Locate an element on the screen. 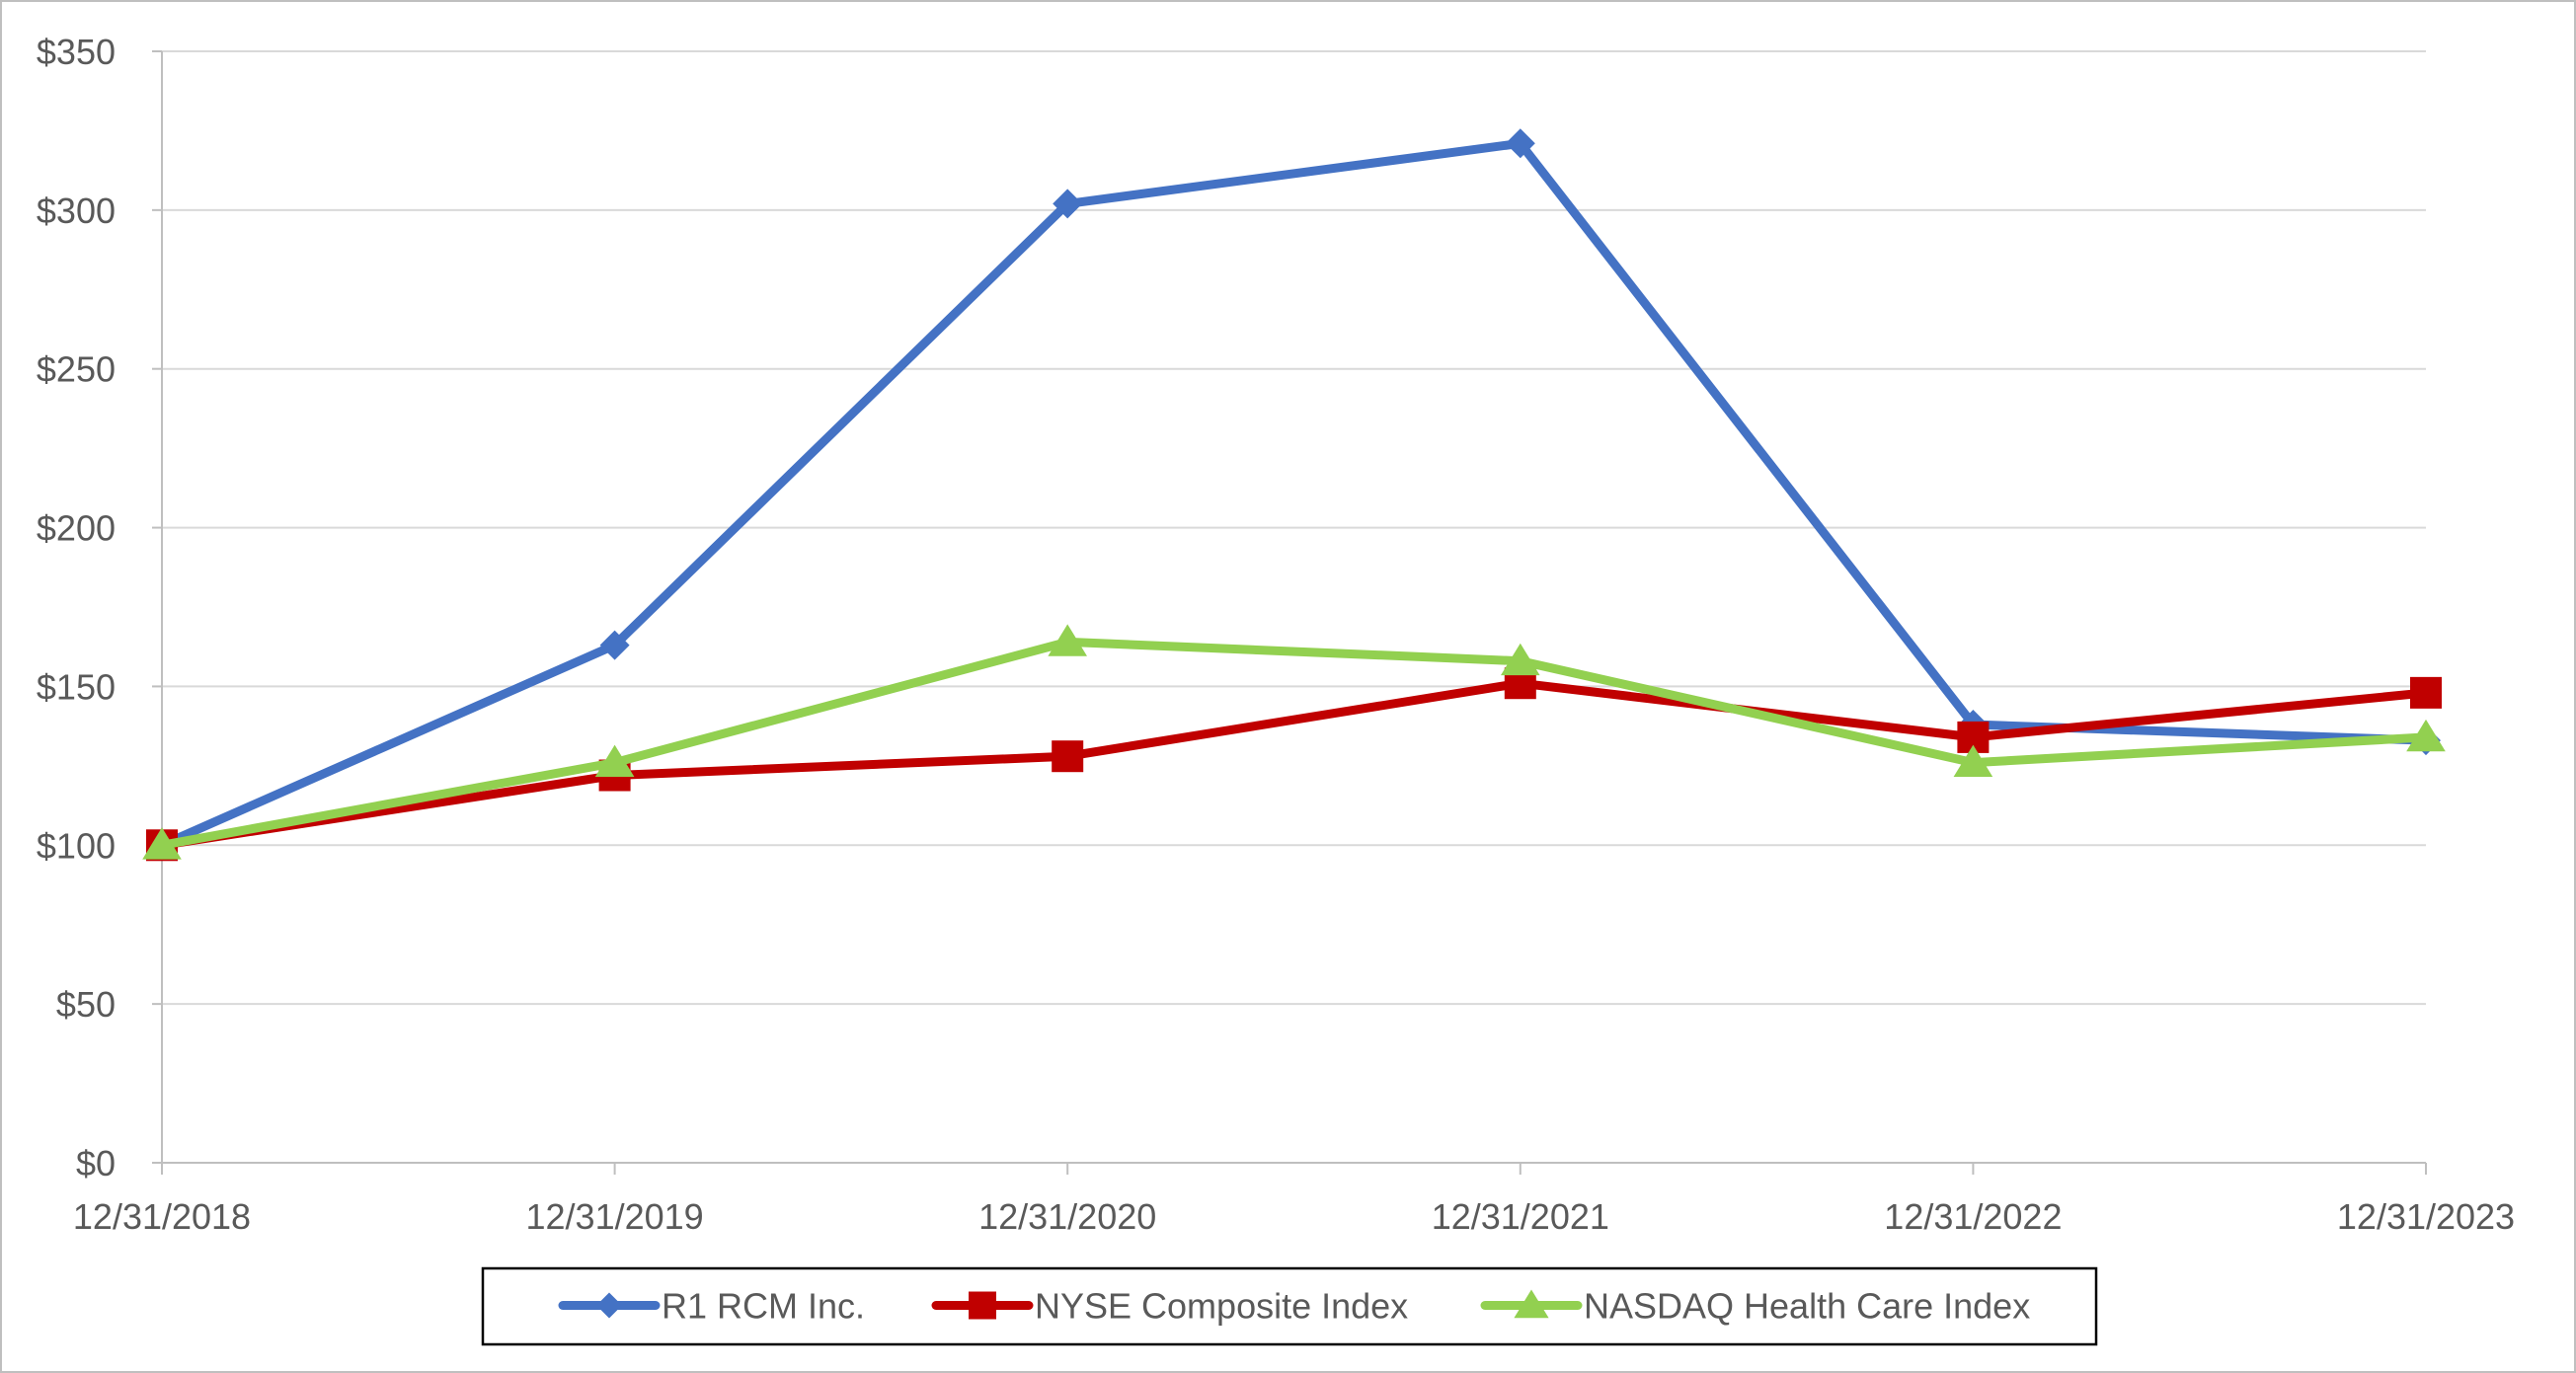  series-nyse-composite-index is located at coordinates (1294, 764).